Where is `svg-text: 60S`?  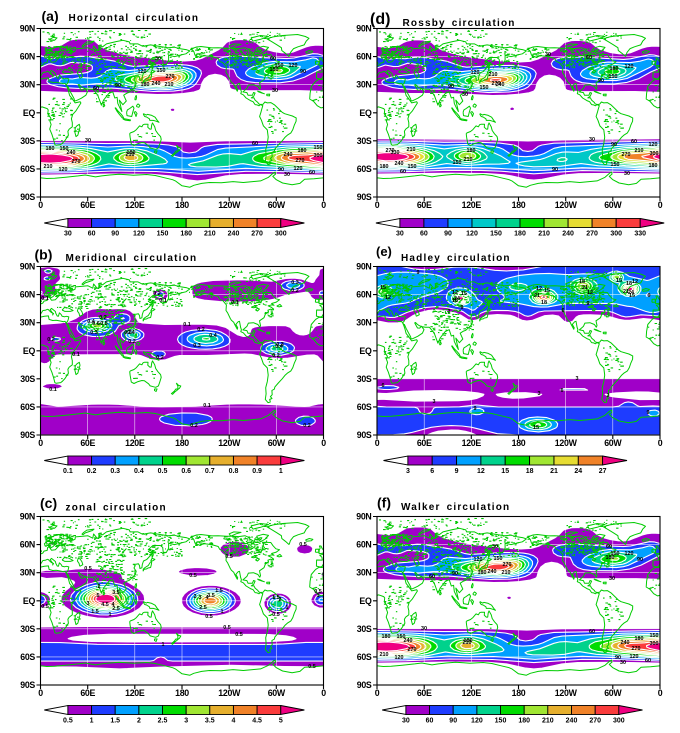 svg-text: 60S is located at coordinates (27, 657).